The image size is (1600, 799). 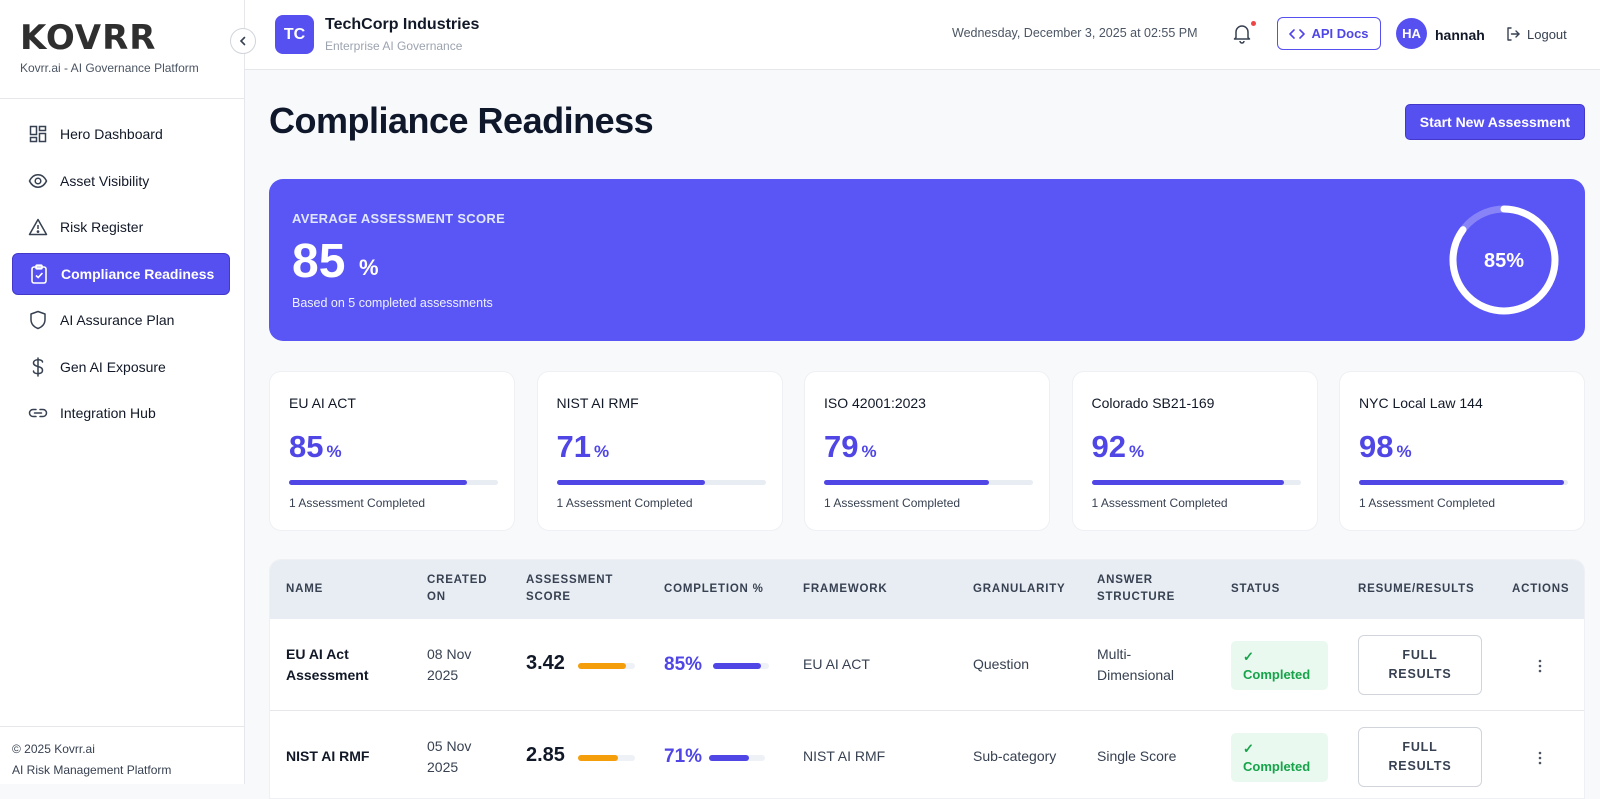 What do you see at coordinates (449, 746) in the screenshot?
I see `date-line: 05 Nov` at bounding box center [449, 746].